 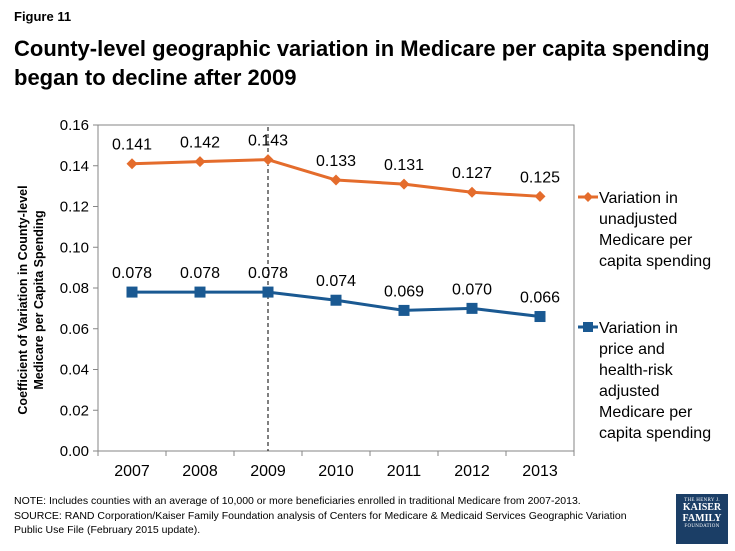 I want to click on x-tick-label: 2013, so click(x=540, y=471).